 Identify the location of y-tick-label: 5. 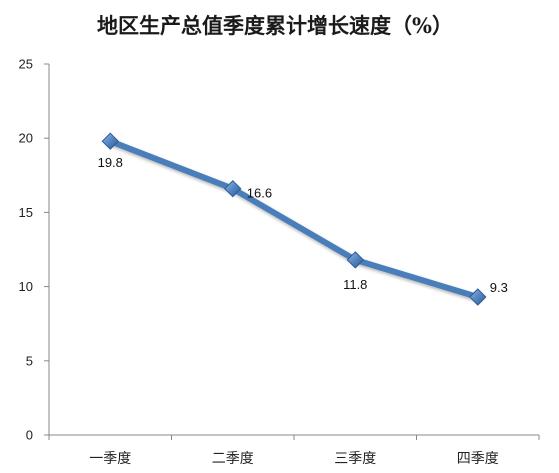
(29, 360).